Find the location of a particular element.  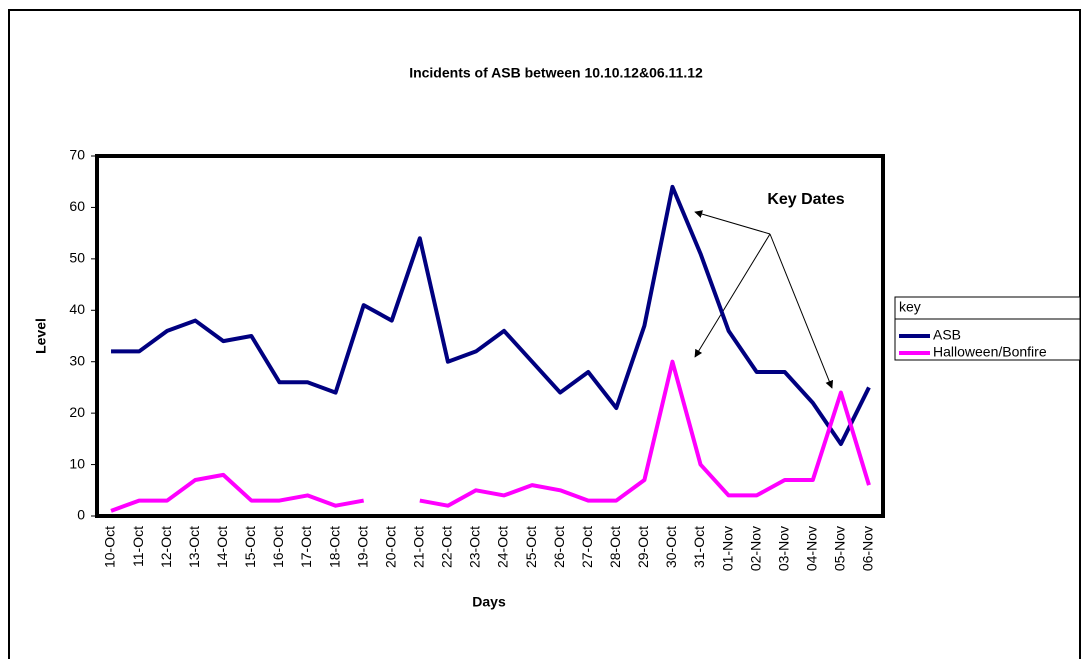

x-tick-label: 03-Nov is located at coordinates (783, 548).